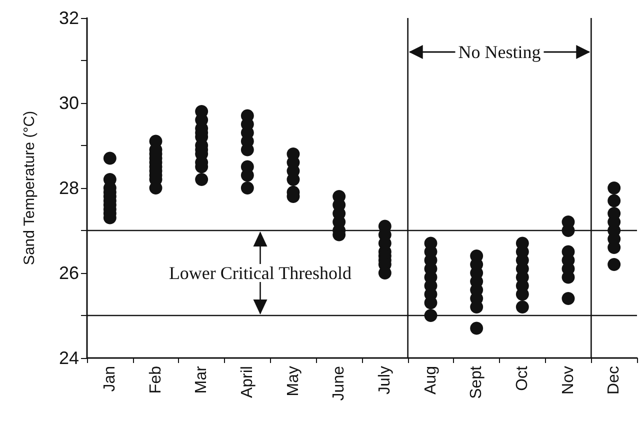 This screenshot has width=639, height=424. What do you see at coordinates (68, 18) in the screenshot?
I see `y-tick-label: 32` at bounding box center [68, 18].